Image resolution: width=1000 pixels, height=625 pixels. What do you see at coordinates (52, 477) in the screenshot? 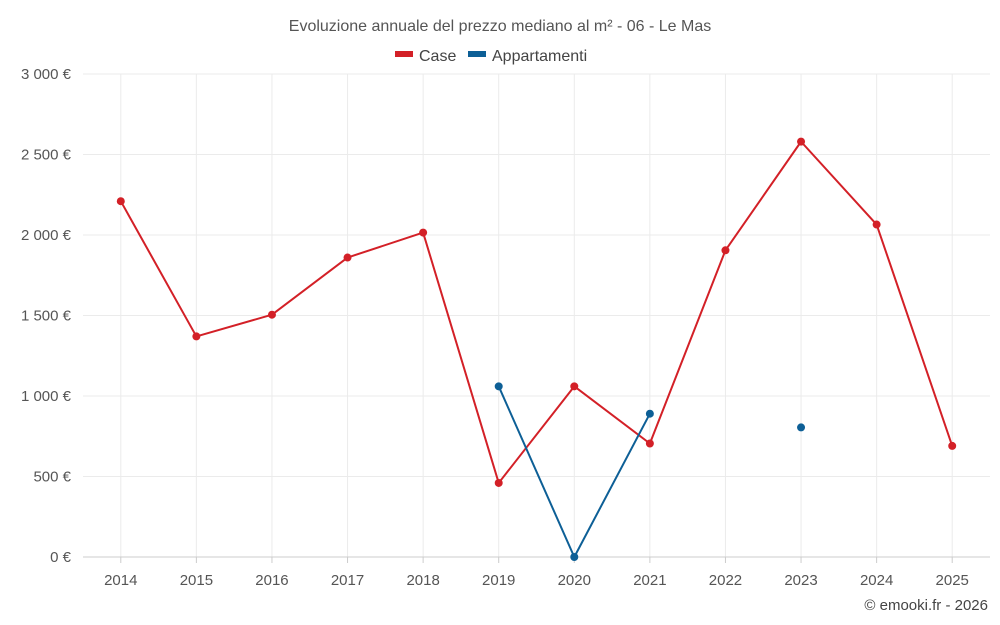
I see `y-tick-label: 500 €` at bounding box center [52, 477].